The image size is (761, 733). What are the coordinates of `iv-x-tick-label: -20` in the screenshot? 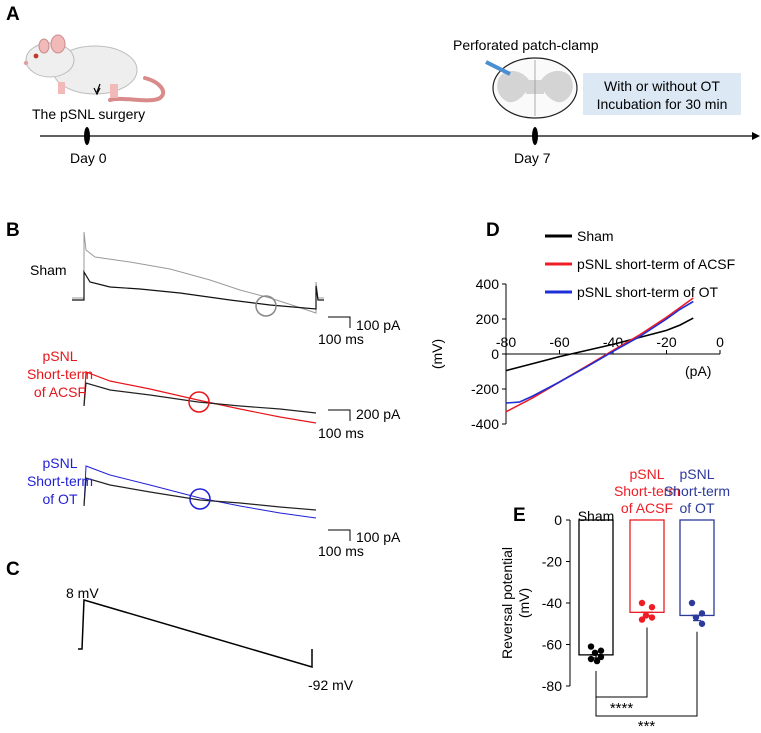 It's located at (666, 342).